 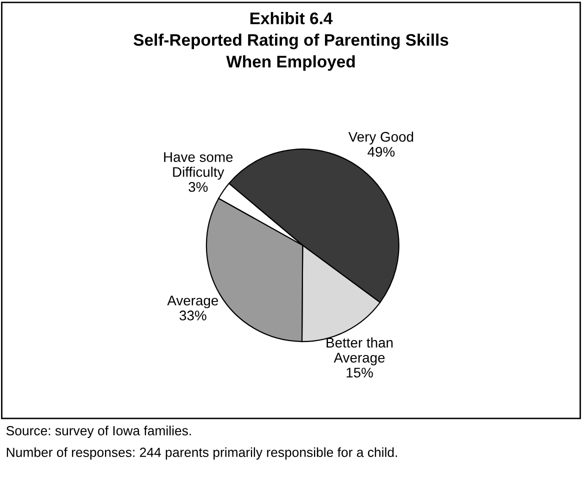 I want to click on slice-label: Have some Difficulty, so click(x=198, y=166).